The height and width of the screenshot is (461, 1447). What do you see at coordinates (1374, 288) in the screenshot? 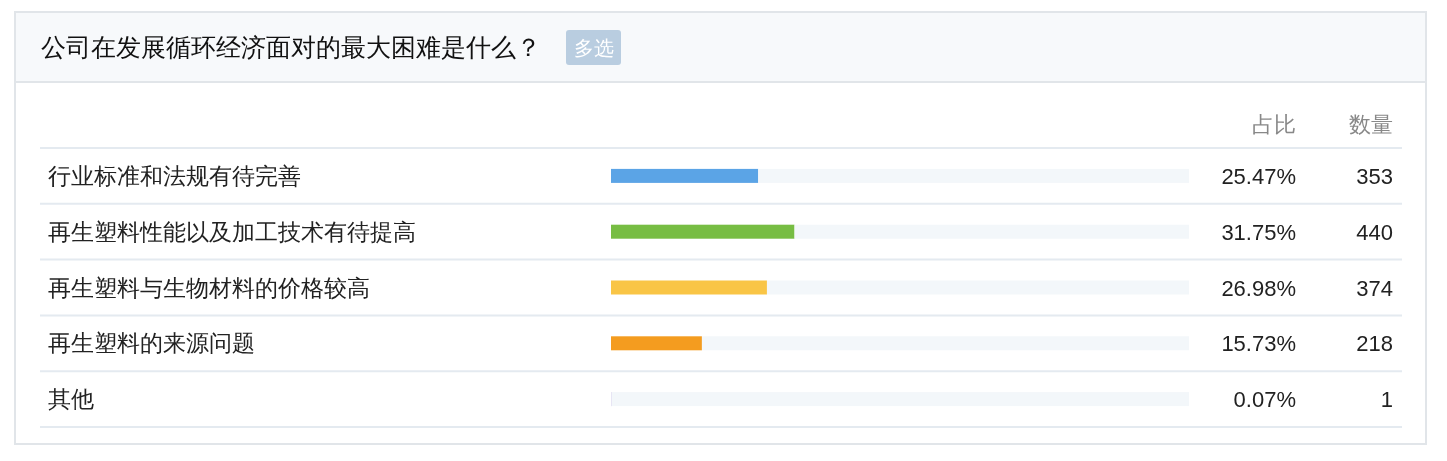
I see `text: 374` at bounding box center [1374, 288].